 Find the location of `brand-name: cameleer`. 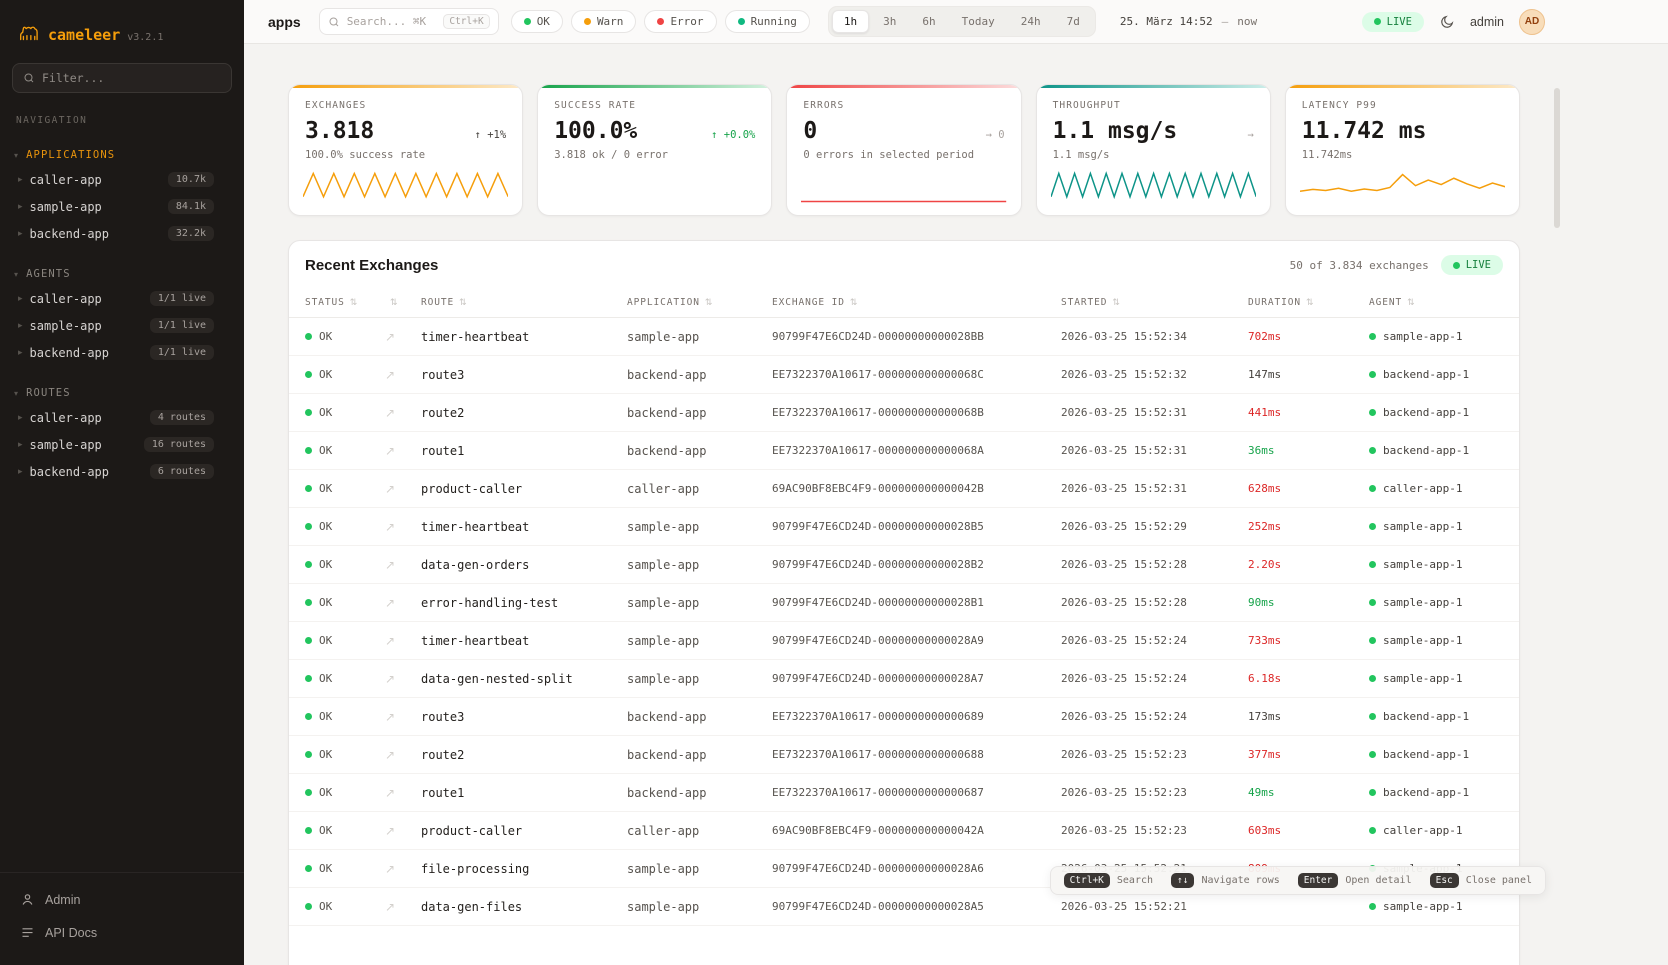

brand-name: cameleer is located at coordinates (84, 35).